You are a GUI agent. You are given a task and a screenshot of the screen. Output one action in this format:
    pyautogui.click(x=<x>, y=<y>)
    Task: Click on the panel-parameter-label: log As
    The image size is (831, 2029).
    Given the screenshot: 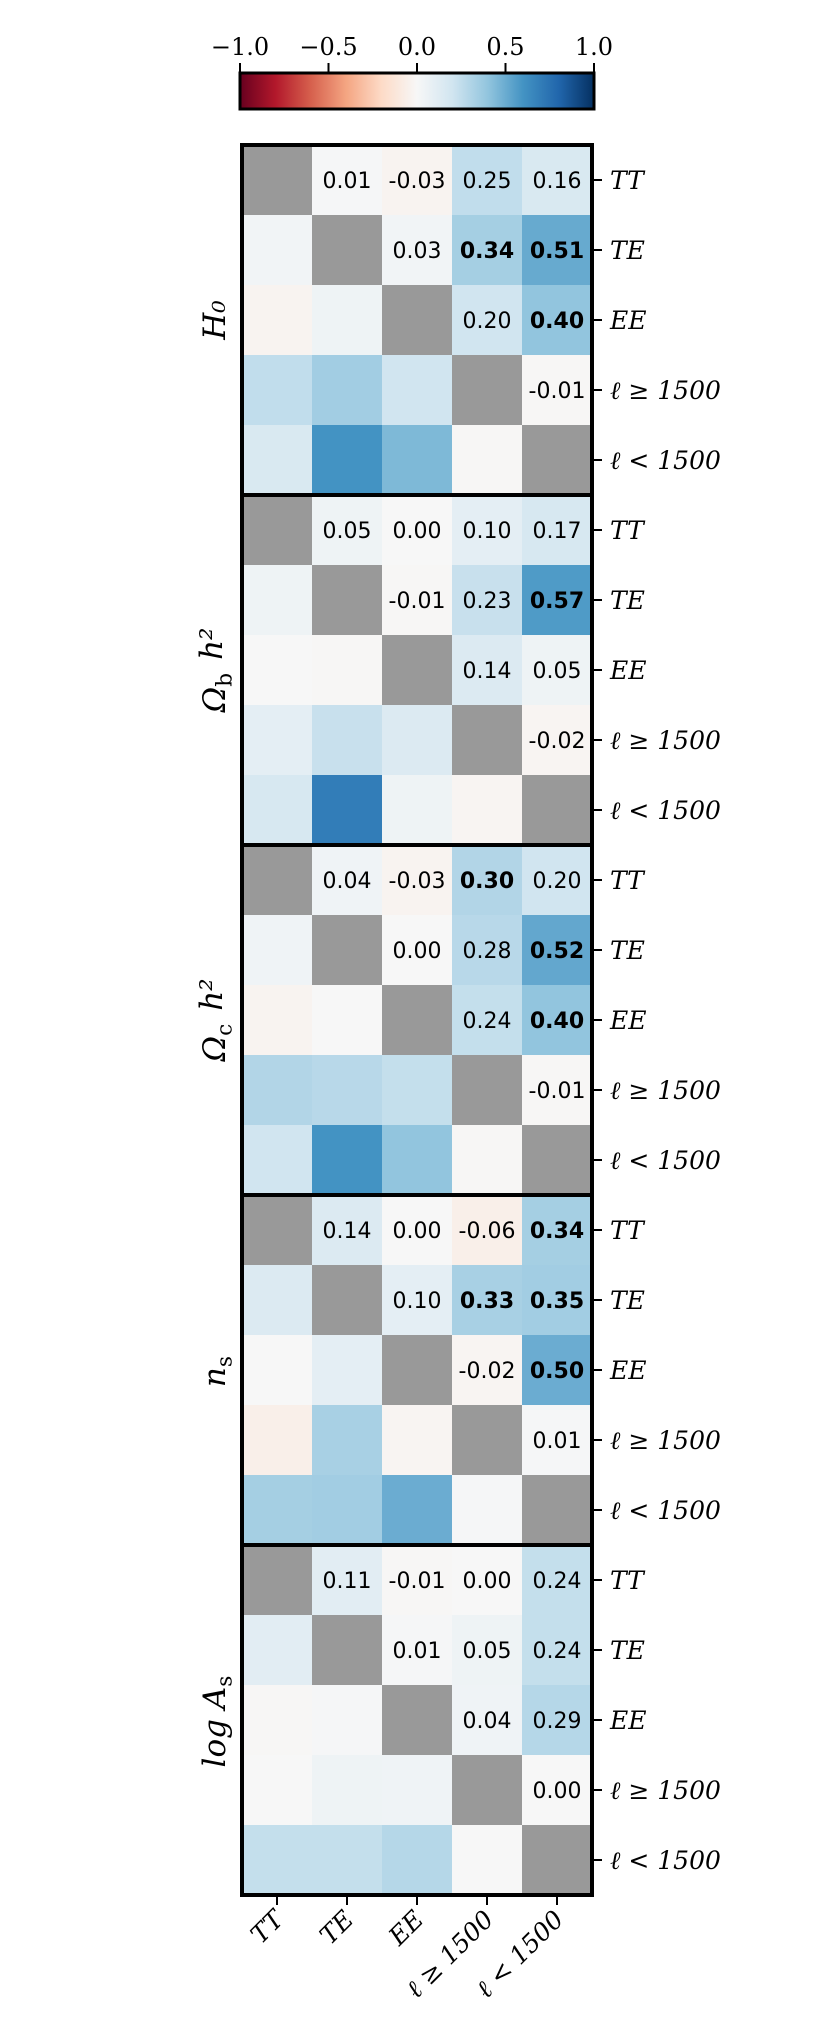 What is the action you would take?
    pyautogui.click(x=216, y=1720)
    